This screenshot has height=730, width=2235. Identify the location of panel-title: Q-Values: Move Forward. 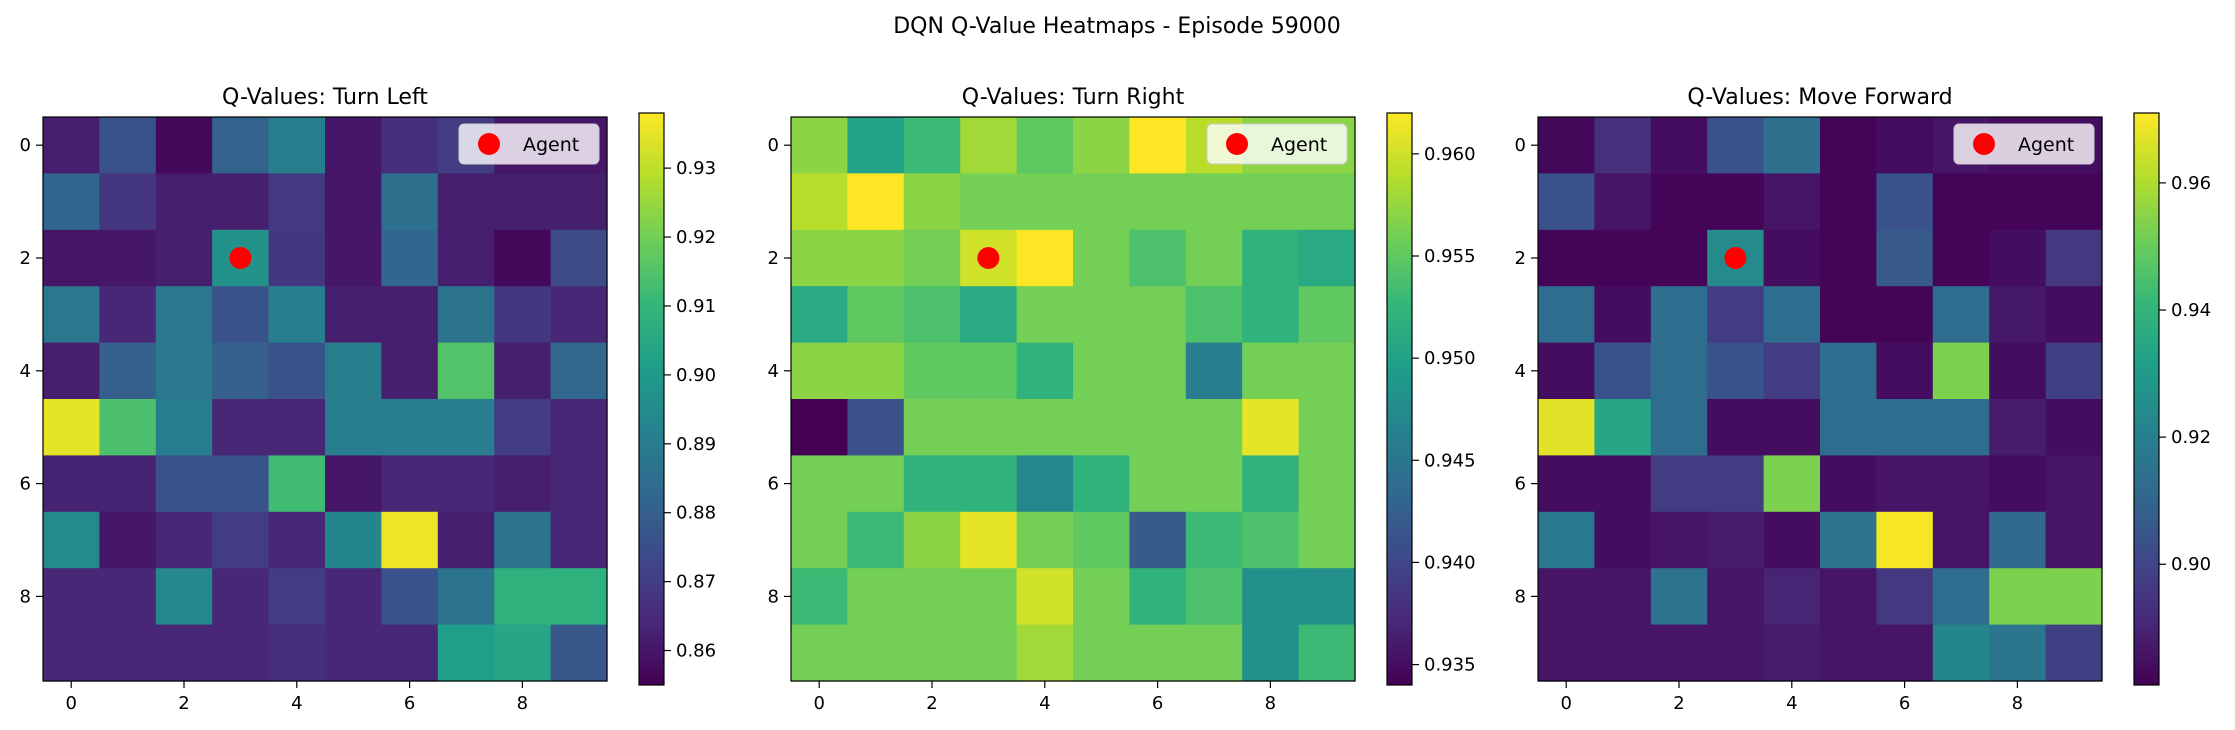
(1819, 97).